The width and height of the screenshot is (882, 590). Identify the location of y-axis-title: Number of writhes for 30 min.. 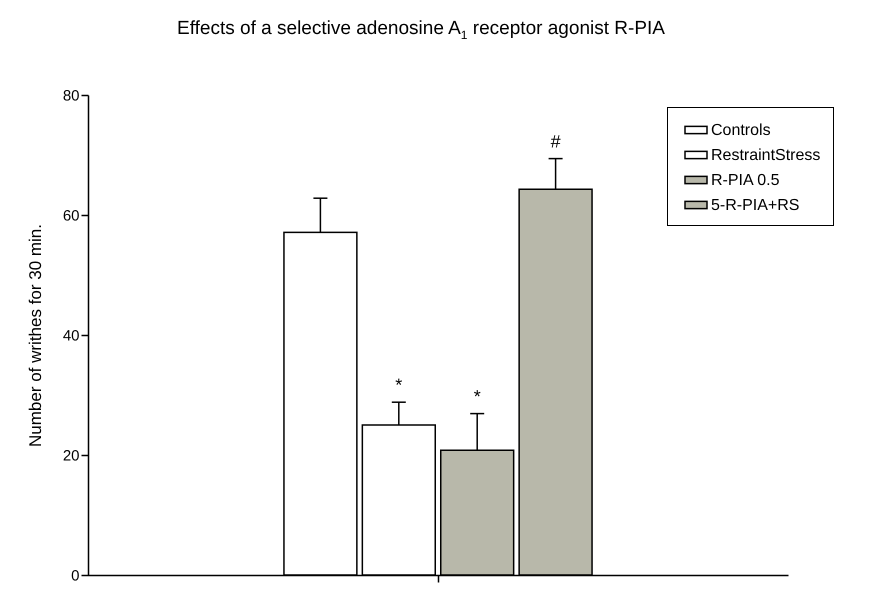
(35, 335).